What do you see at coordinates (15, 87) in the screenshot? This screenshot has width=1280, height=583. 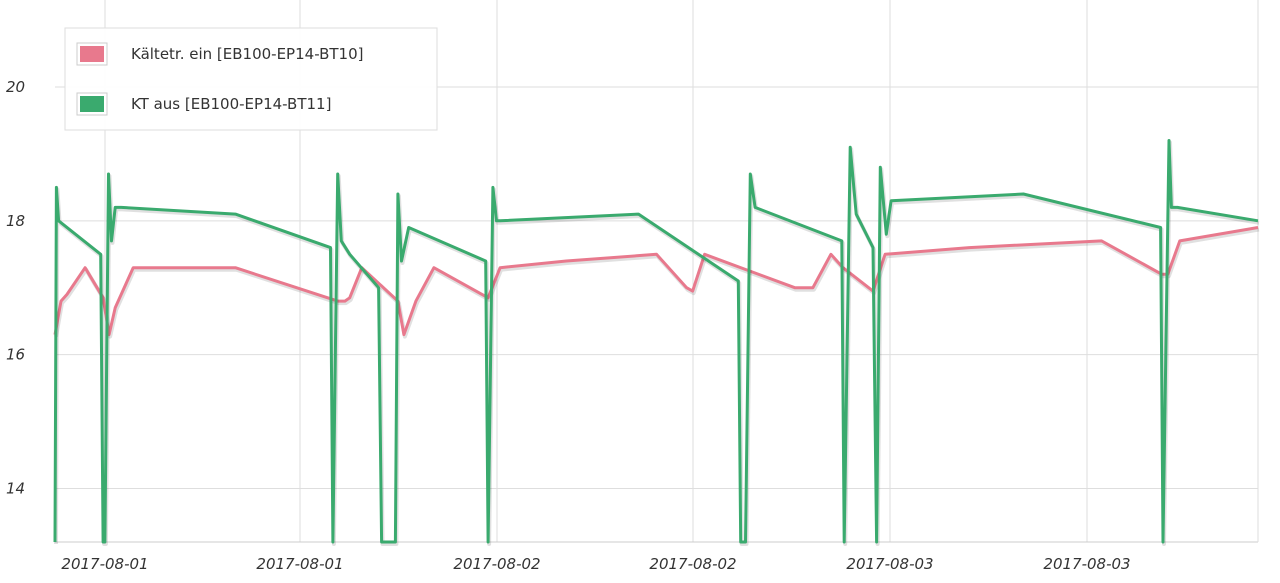 I see `y-tick-label: 20` at bounding box center [15, 87].